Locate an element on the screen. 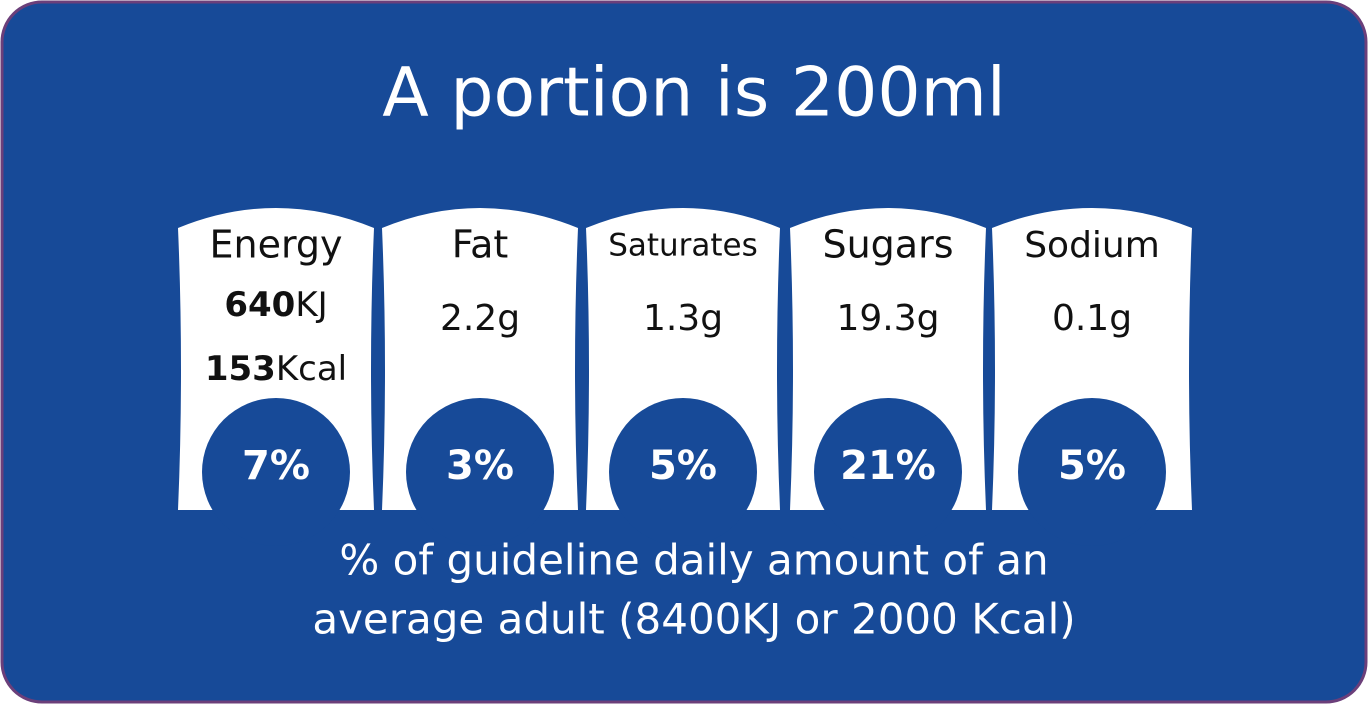 The width and height of the screenshot is (1368, 704). amount: 0.1g is located at coordinates (1092, 318).